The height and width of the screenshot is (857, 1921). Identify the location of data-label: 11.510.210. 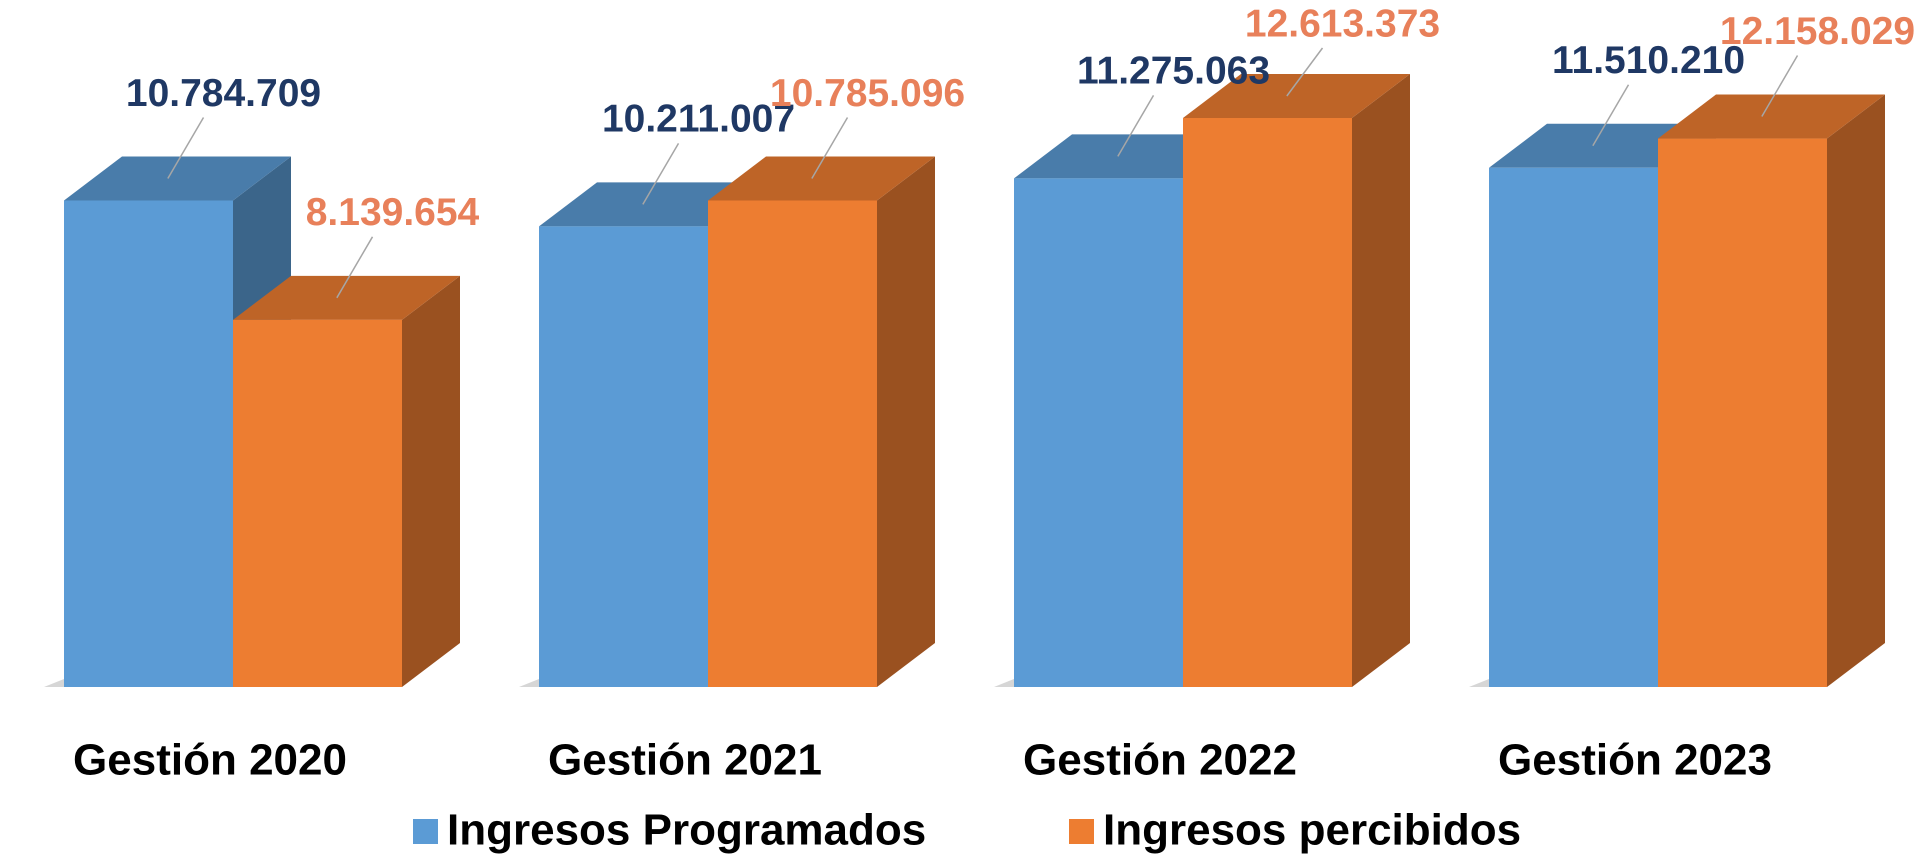
(1648, 60).